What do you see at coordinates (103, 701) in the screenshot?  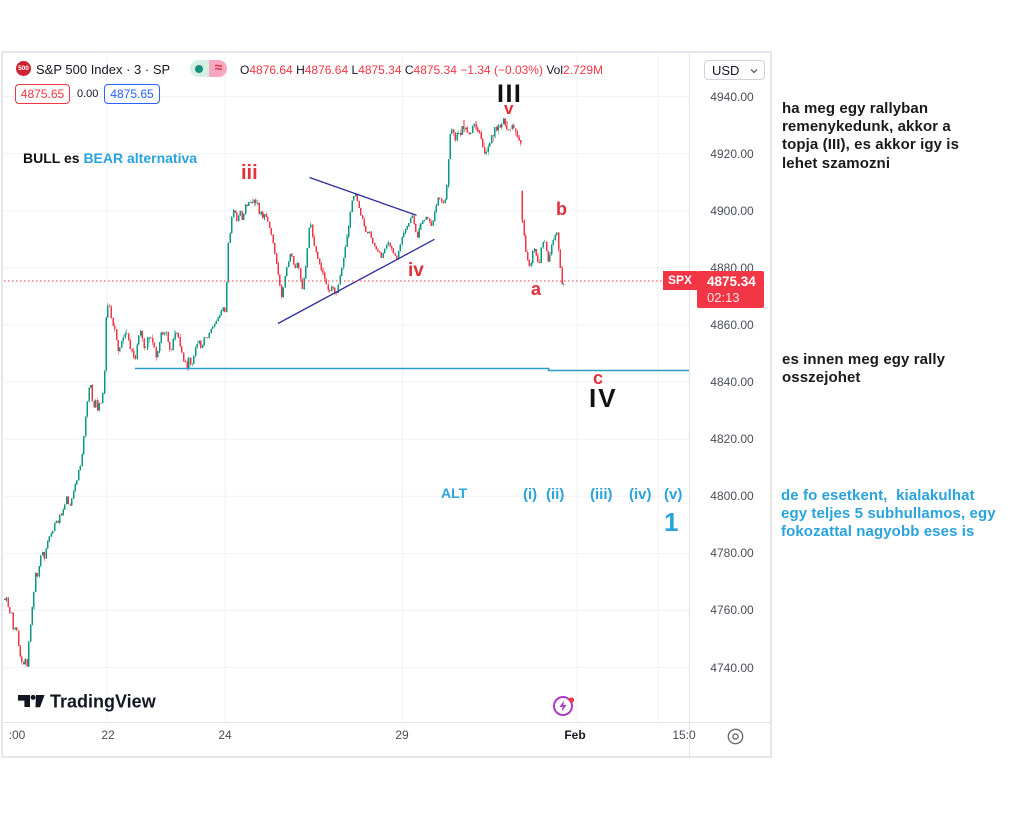 I see `svg-text: TradingView` at bounding box center [103, 701].